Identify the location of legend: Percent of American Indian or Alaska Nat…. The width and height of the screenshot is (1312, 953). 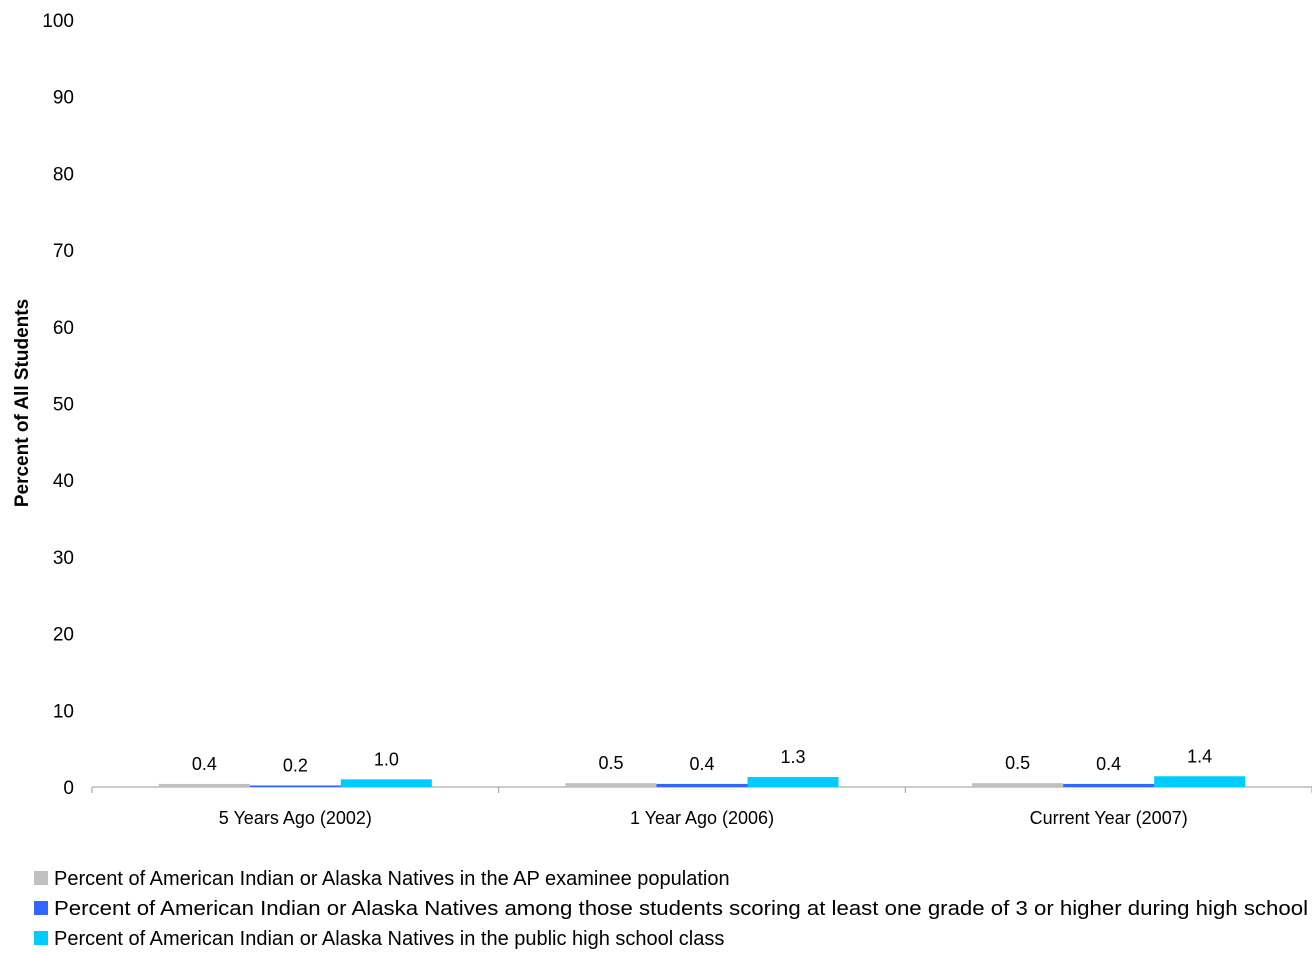
(671, 909).